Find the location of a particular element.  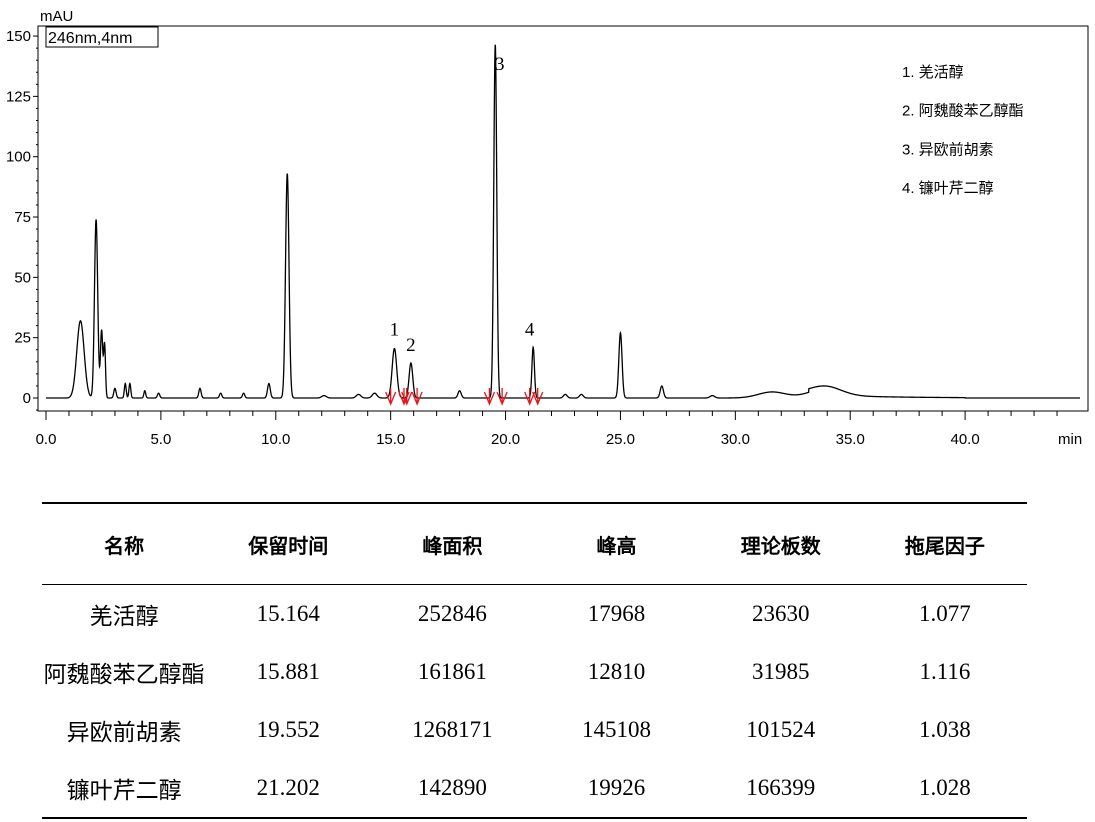

y-tick-label: 100 is located at coordinates (18, 157).